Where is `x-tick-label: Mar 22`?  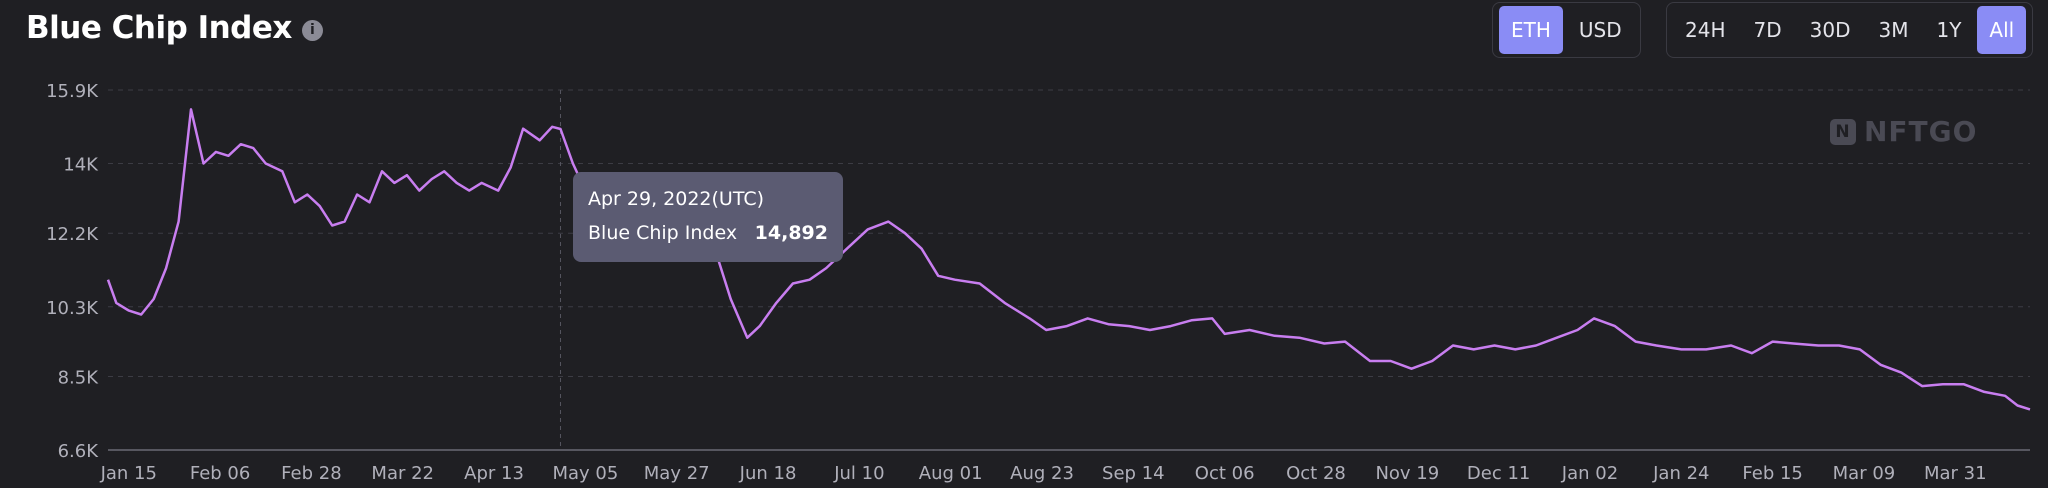
x-tick-label: Mar 22 is located at coordinates (402, 473).